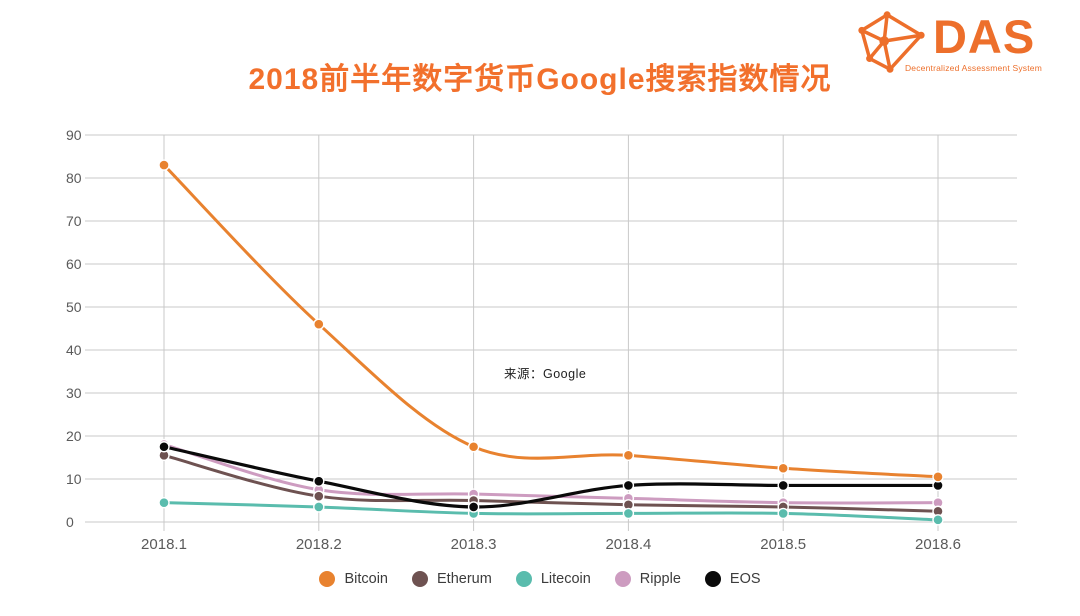  I want to click on legend-item-litecoin: Litecoin, so click(553, 579).